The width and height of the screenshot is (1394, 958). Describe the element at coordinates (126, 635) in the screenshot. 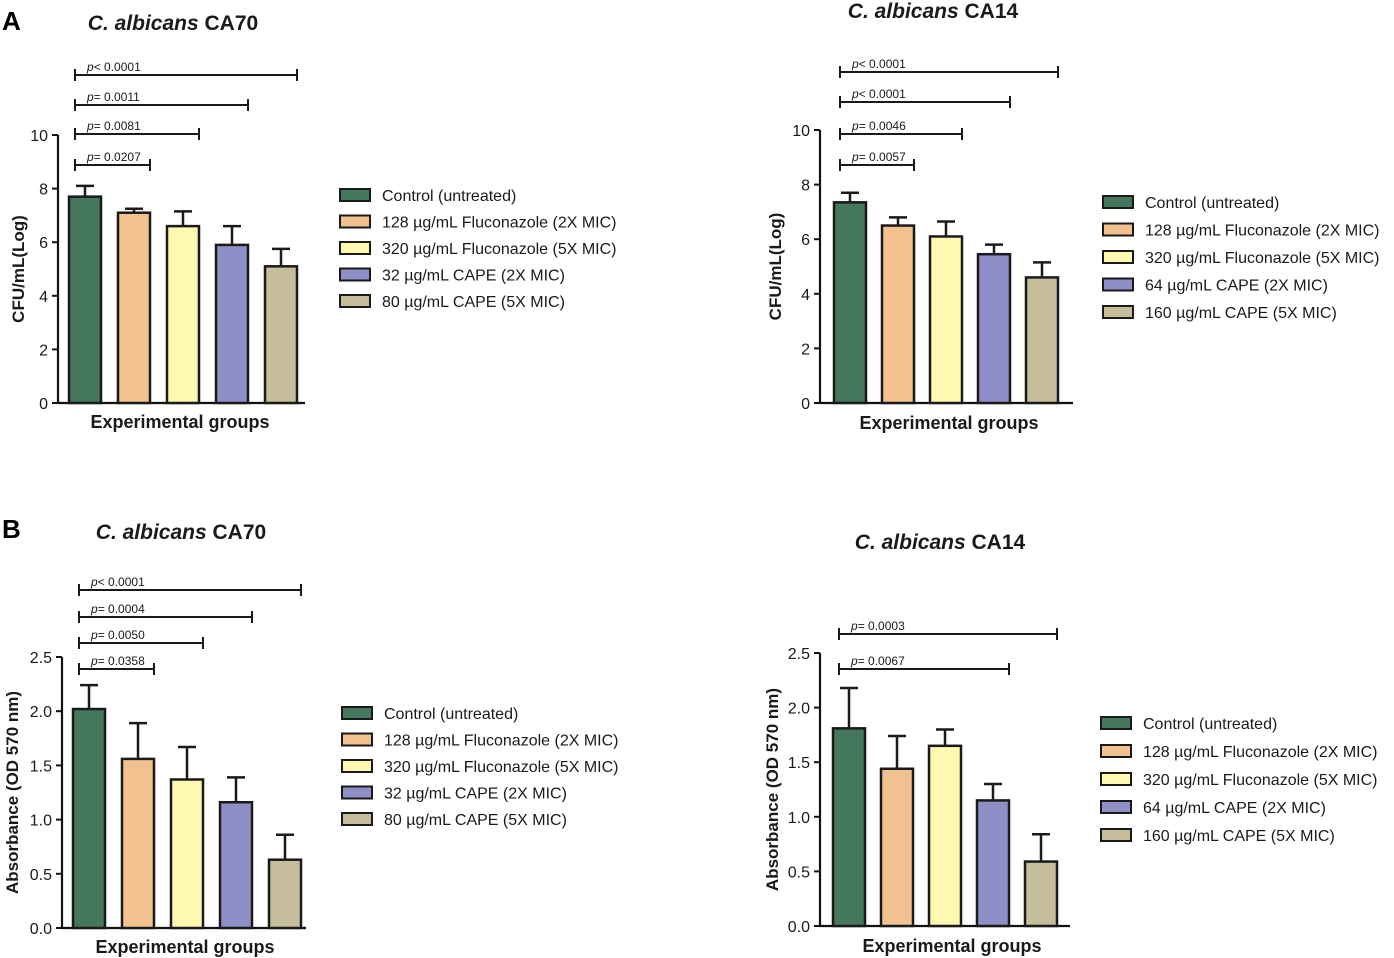

I see `p-value: 0.0050` at that location.